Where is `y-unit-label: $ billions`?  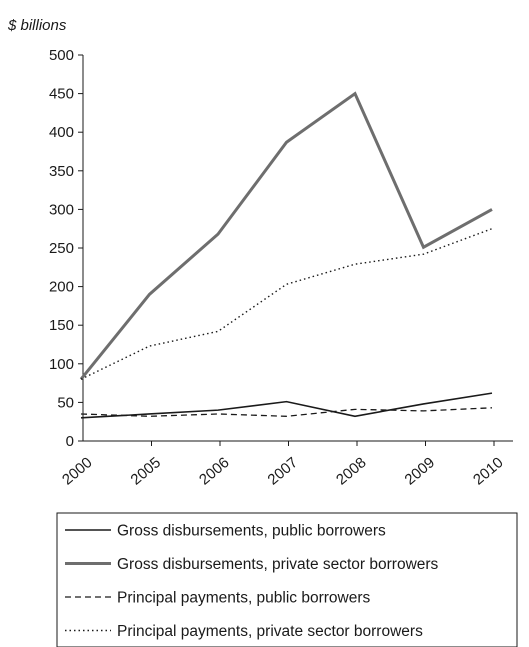
y-unit-label: $ billions is located at coordinates (37, 25).